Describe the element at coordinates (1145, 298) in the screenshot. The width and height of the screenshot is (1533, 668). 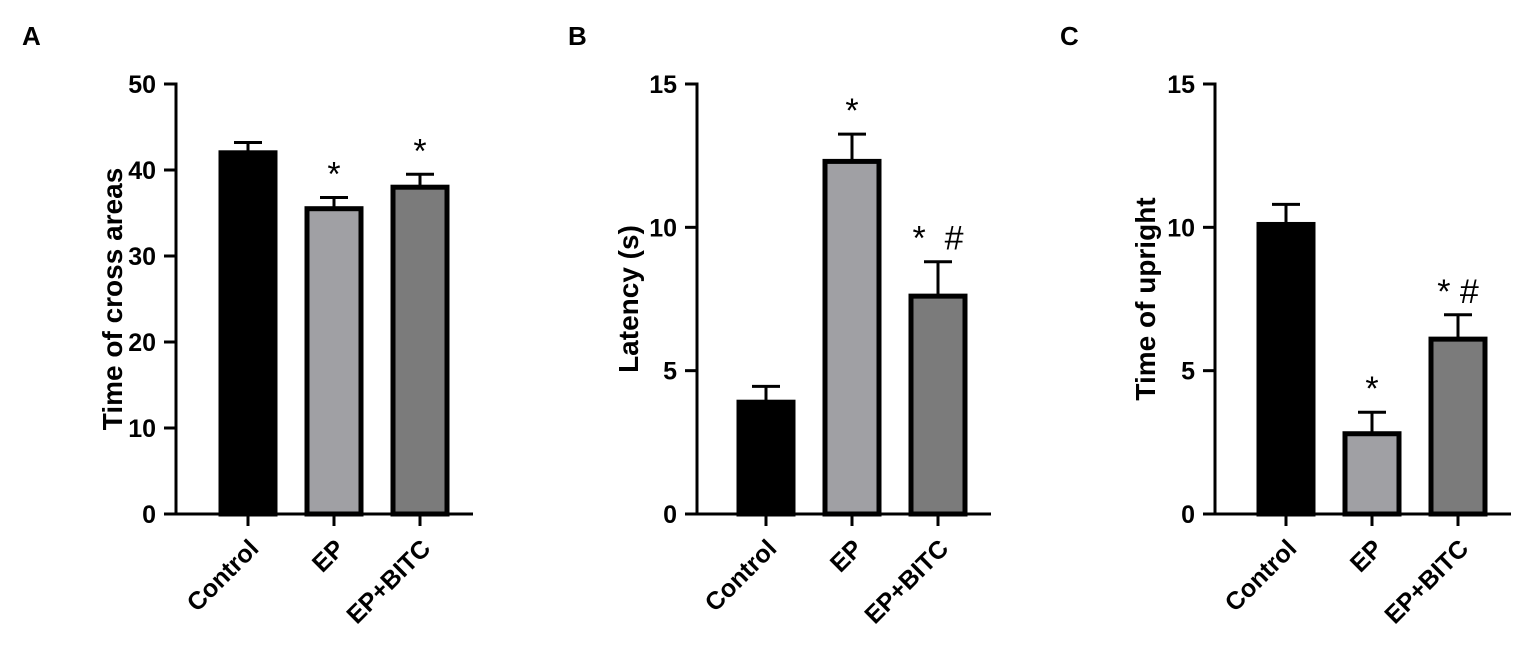
I see `y-axis-title: Time of upright` at that location.